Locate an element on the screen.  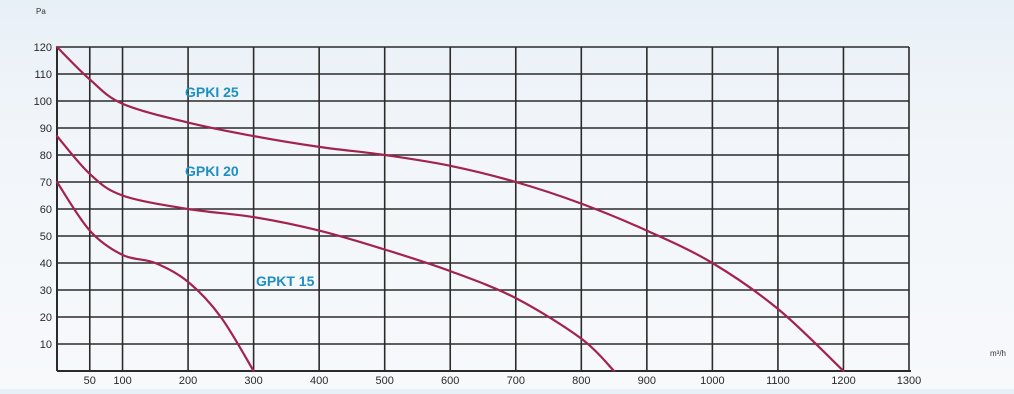
x-tick-label-1200: 1200 is located at coordinates (843, 381).